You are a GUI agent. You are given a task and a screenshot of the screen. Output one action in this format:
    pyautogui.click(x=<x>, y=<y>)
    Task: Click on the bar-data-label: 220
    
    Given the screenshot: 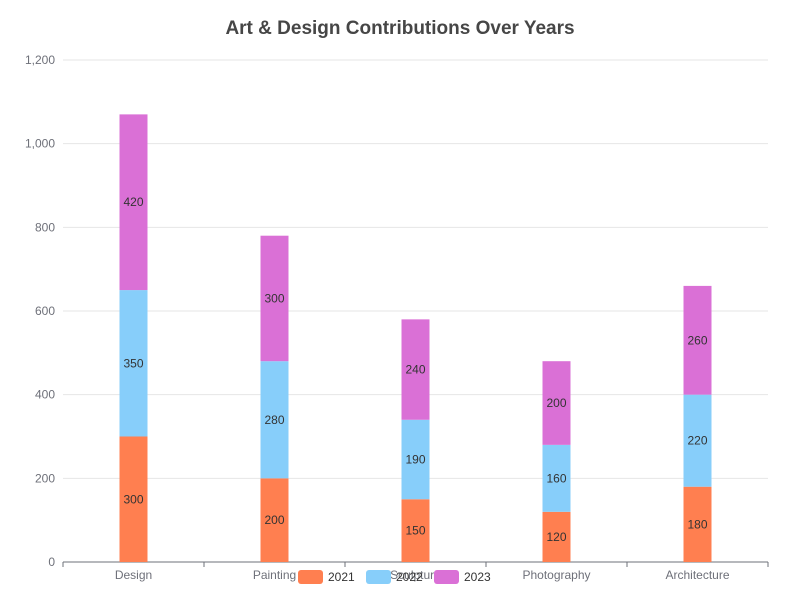 What is the action you would take?
    pyautogui.click(x=697, y=441)
    